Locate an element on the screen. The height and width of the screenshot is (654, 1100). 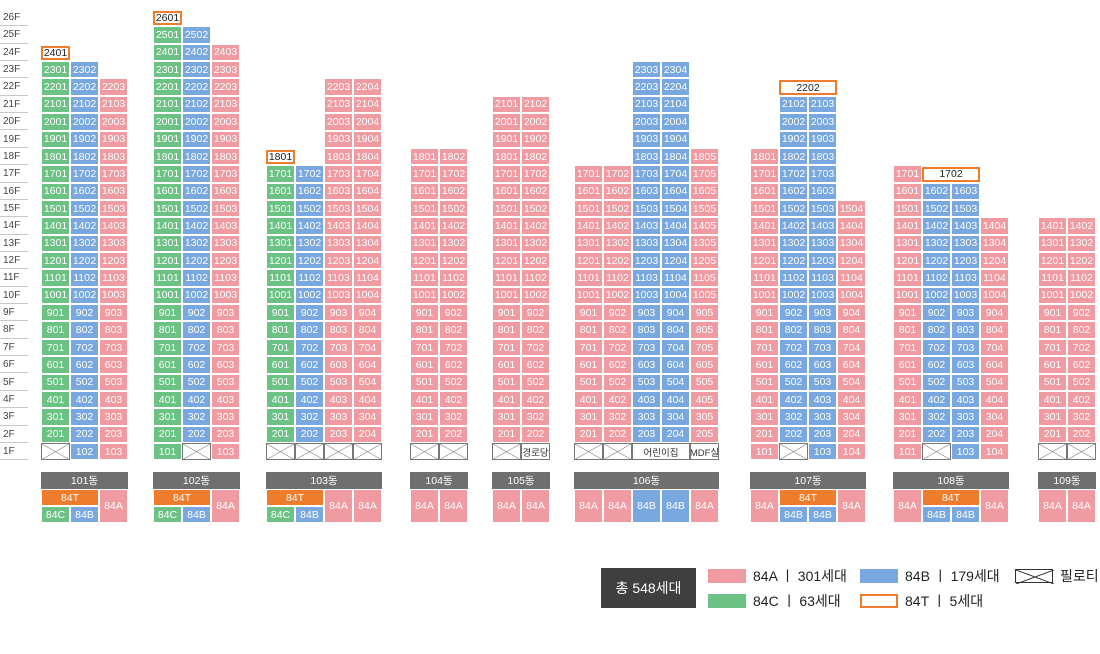
unit-cell: 1304 is located at coordinates (675, 243).